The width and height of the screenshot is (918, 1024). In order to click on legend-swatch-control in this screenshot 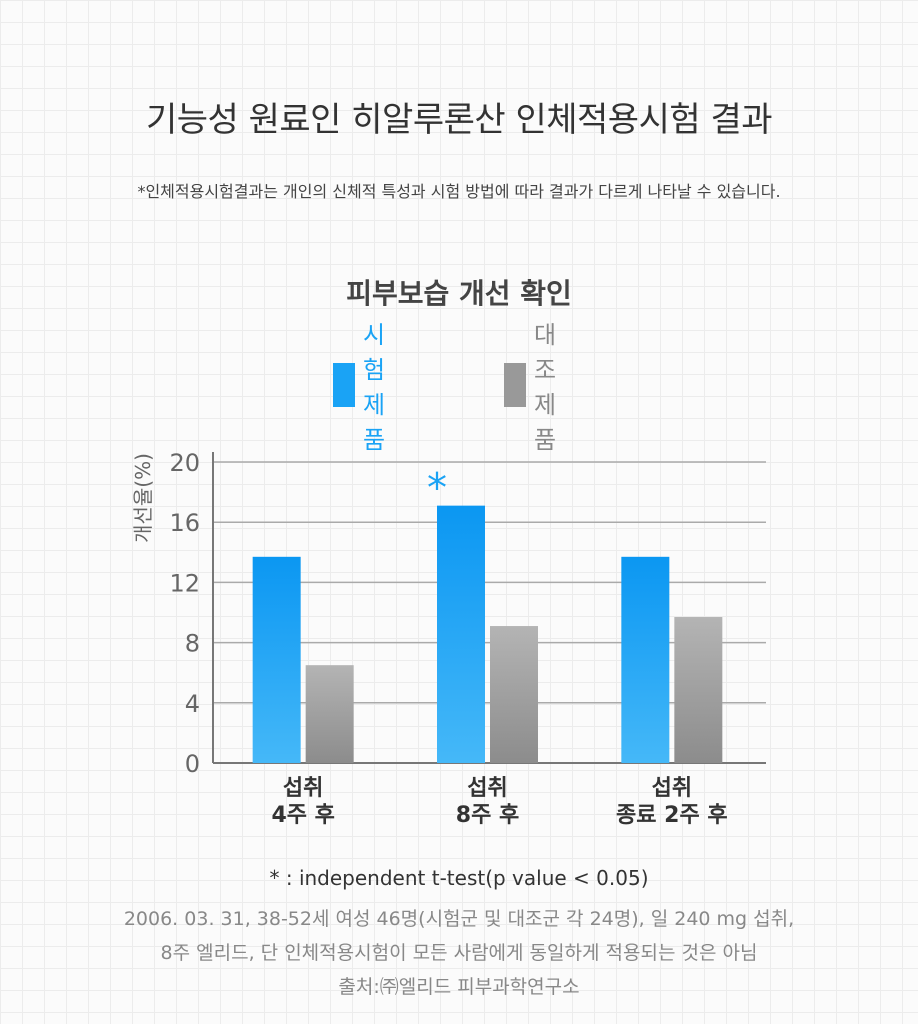, I will do `click(515, 385)`.